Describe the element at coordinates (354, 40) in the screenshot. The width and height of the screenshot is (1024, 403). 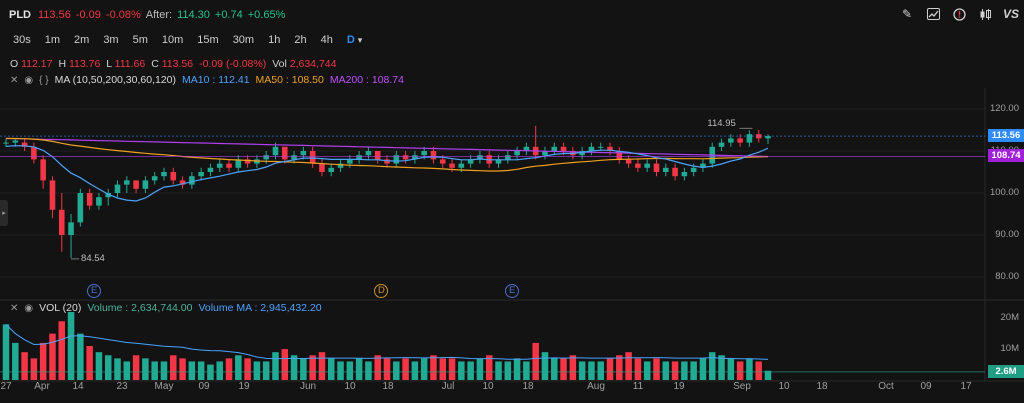
I see `timeframe-D: D` at that location.